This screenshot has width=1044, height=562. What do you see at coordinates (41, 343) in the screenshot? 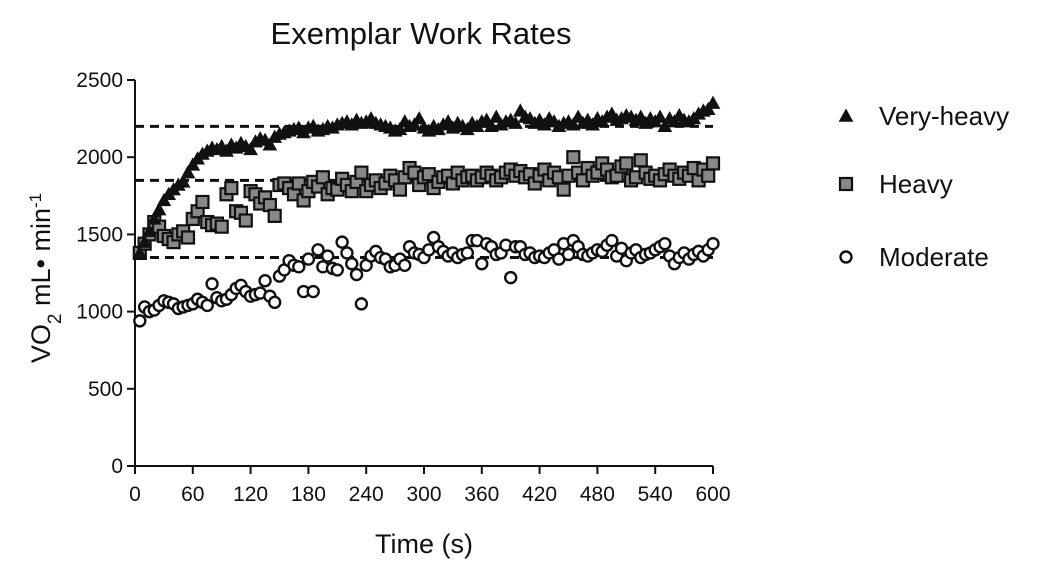
I see `y-axis-label-main: VO` at bounding box center [41, 343].